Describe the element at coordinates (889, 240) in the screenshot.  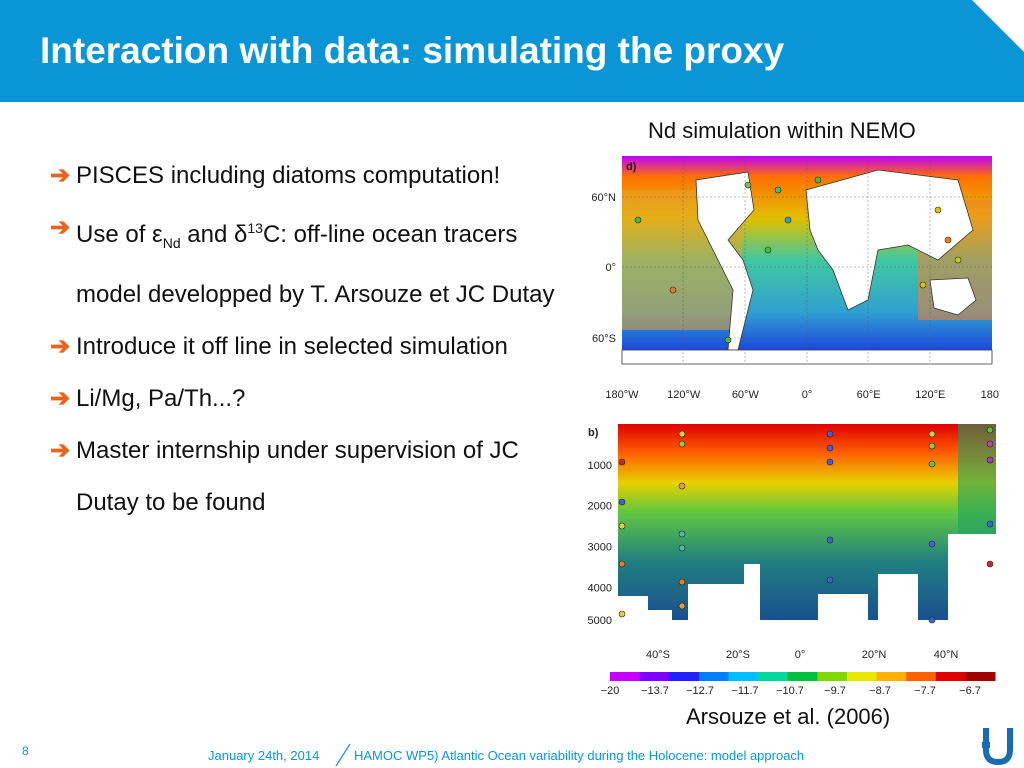
I see `map-continent-africa-eurasia` at that location.